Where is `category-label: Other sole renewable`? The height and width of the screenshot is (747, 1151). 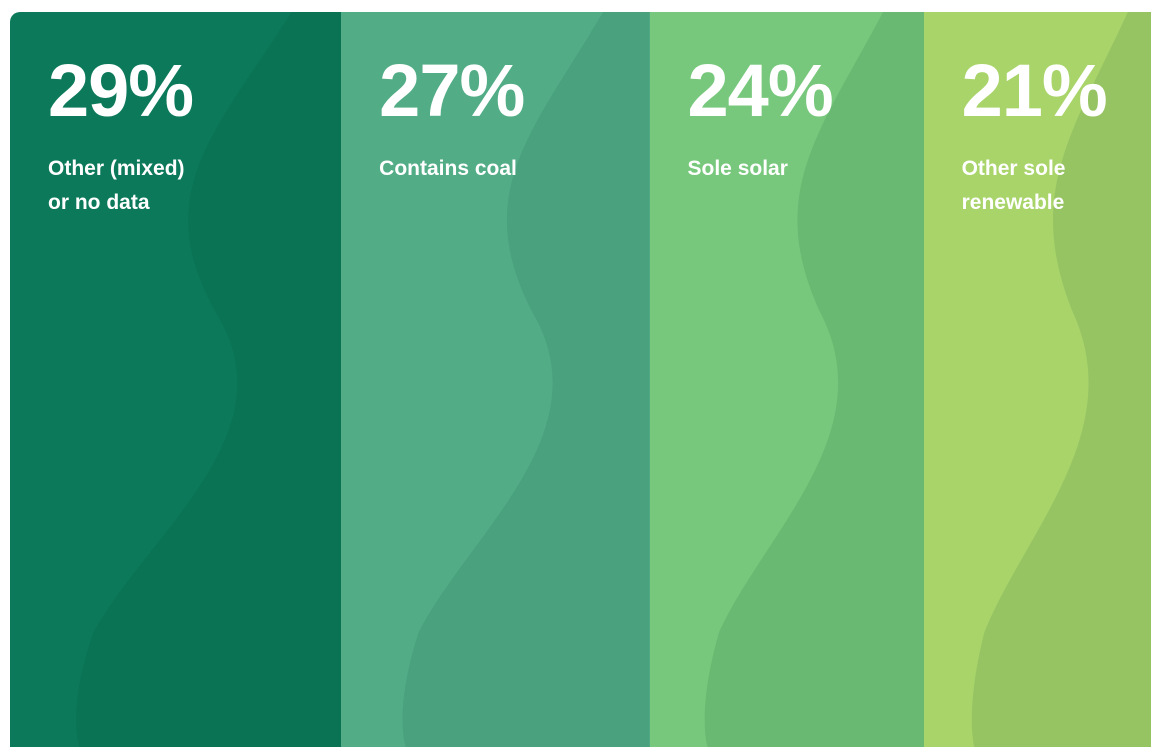
category-label: Other sole renewable is located at coordinates (1013, 185).